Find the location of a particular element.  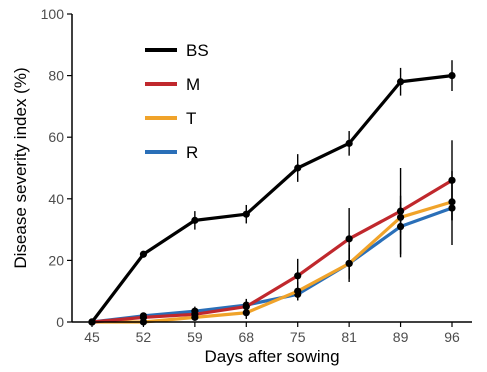

y-tick-label: 80 is located at coordinates (56, 76).